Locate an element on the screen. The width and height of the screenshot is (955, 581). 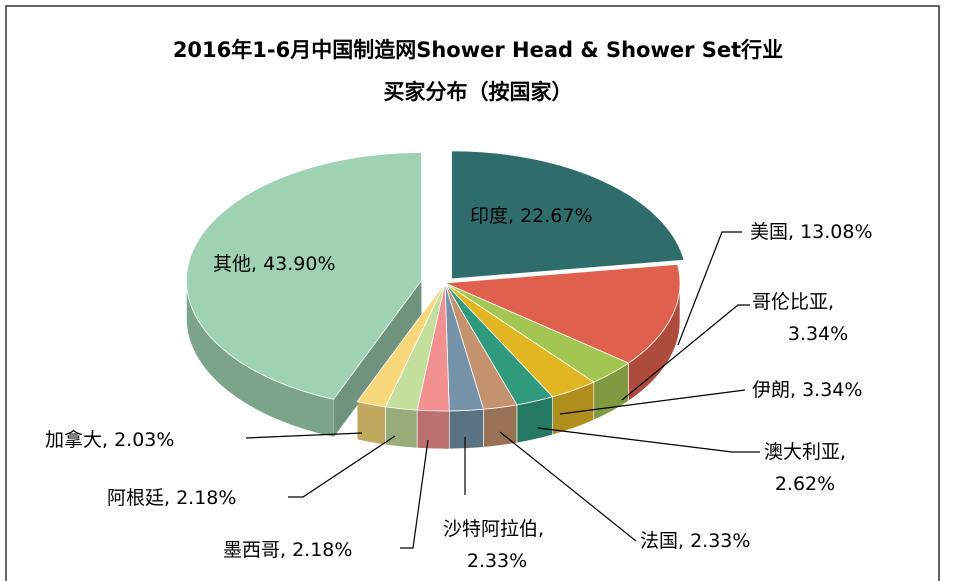
data-label: 沙特阿拉伯, is located at coordinates (493, 529).